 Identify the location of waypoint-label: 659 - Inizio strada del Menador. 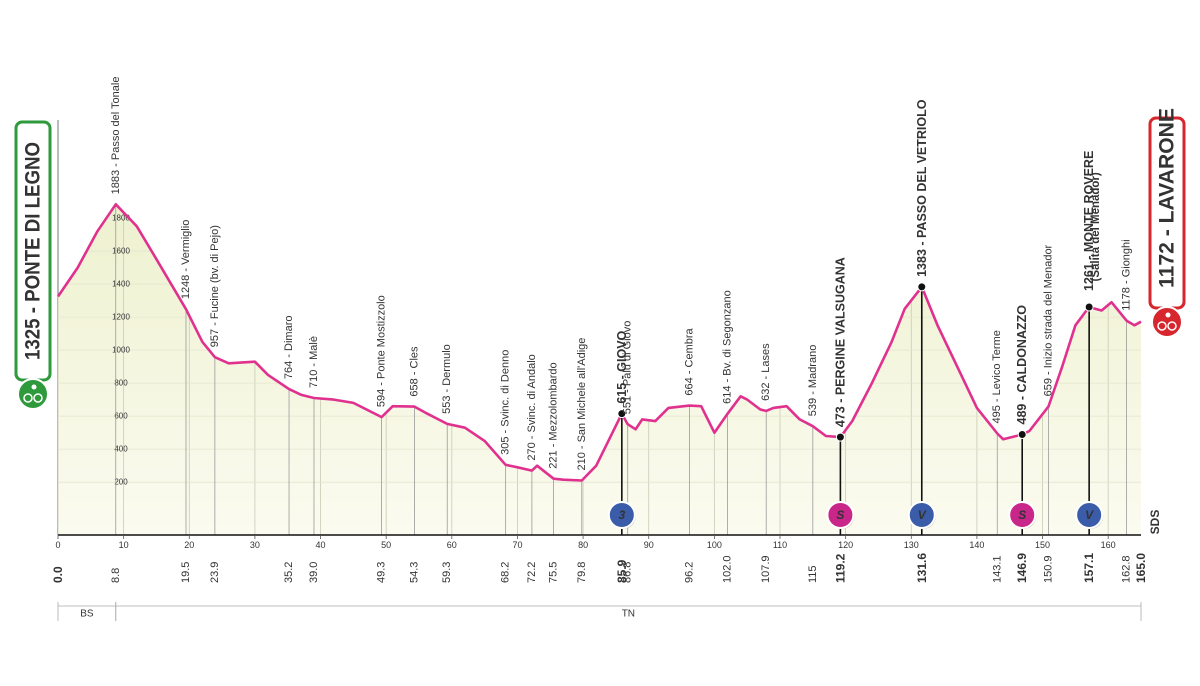
(1048, 320).